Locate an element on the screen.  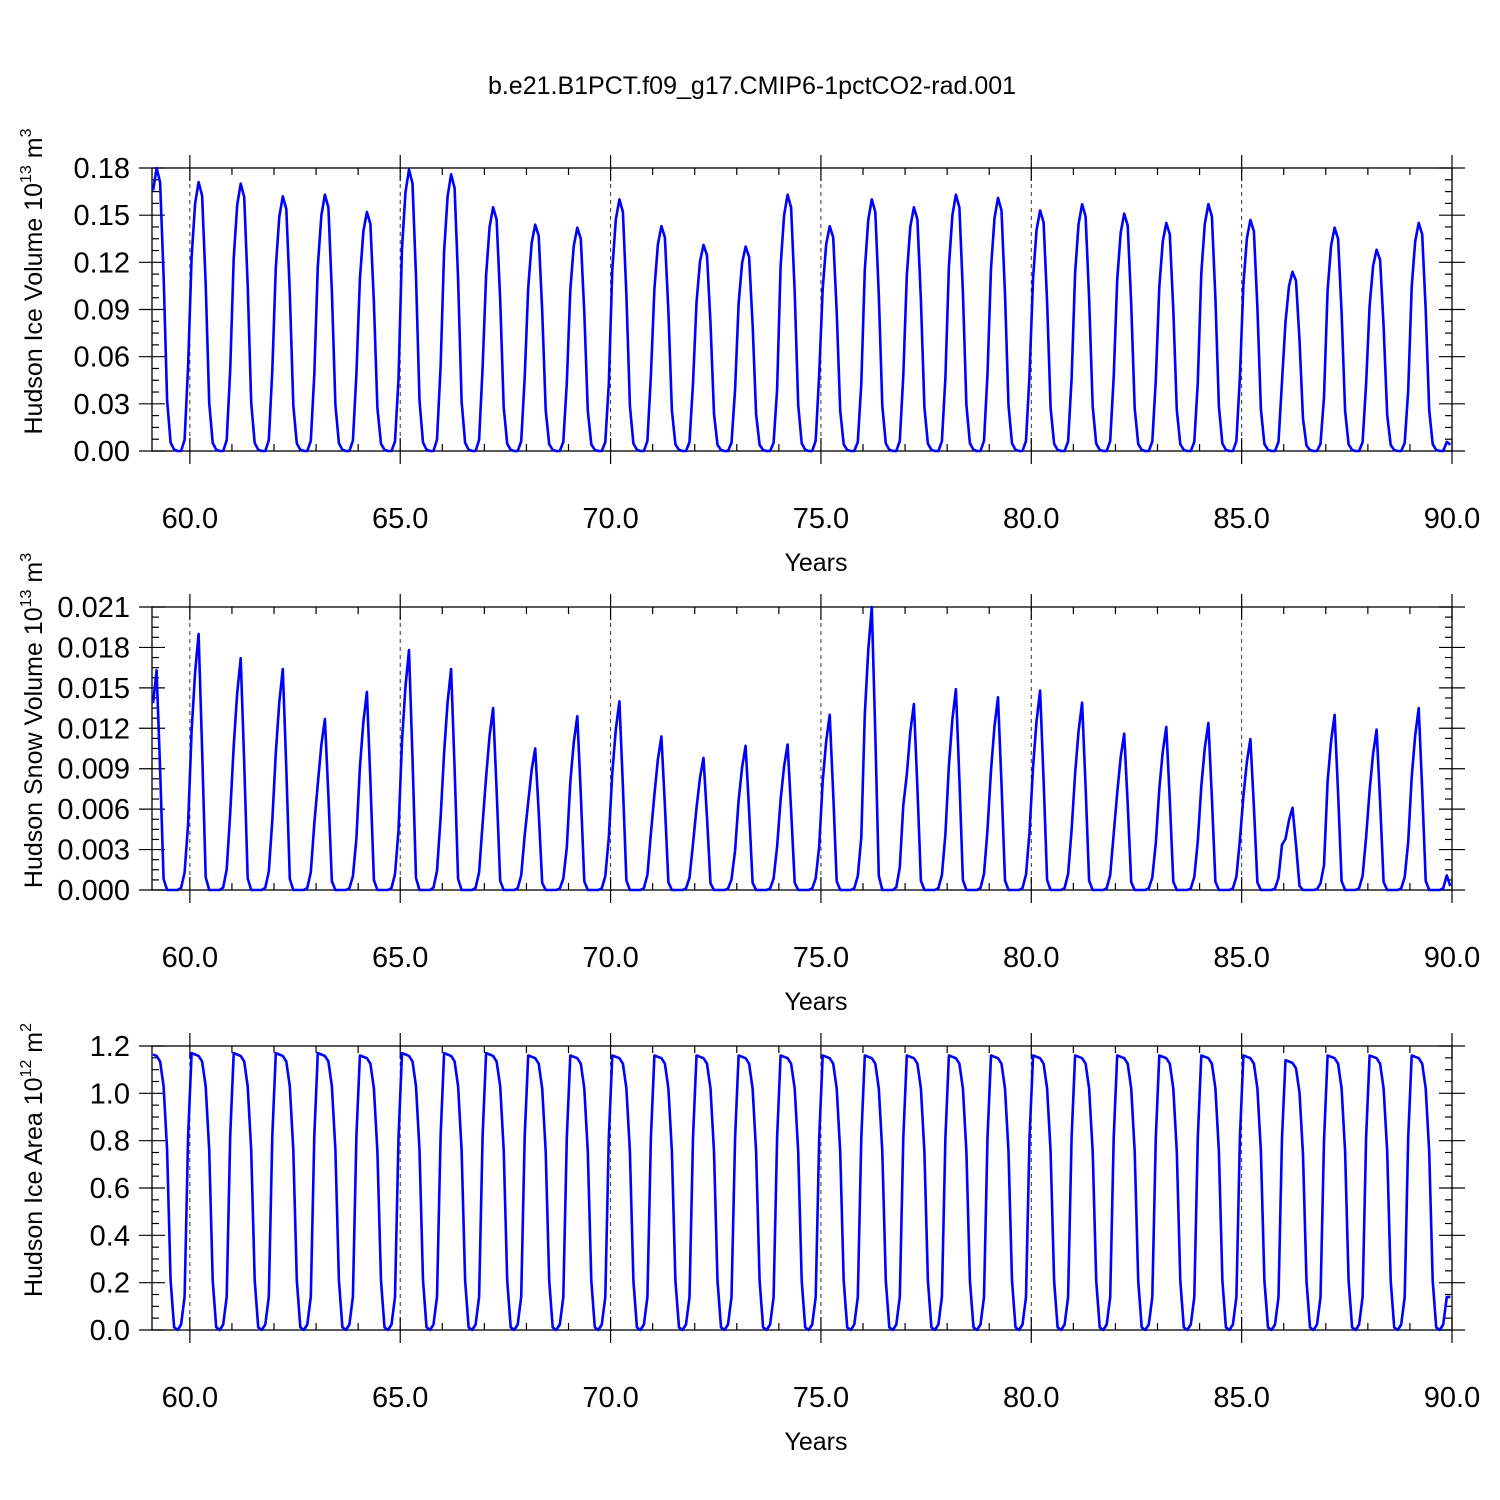
y-tick-label: 0.03 is located at coordinates (102, 405).